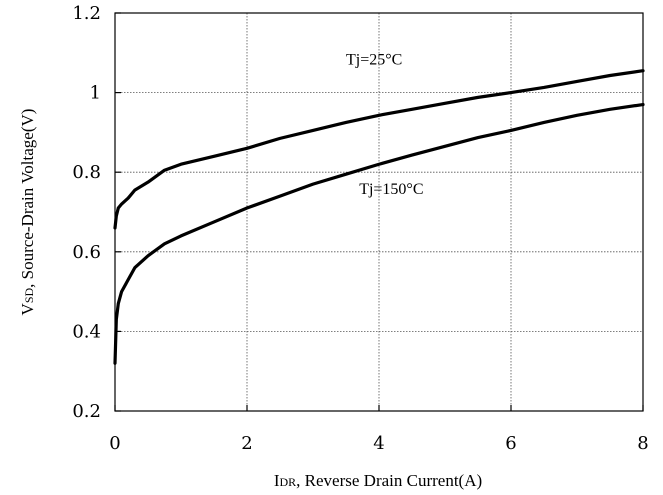  Describe the element at coordinates (27, 308) in the screenshot. I see `y-axis-title-main: V` at that location.